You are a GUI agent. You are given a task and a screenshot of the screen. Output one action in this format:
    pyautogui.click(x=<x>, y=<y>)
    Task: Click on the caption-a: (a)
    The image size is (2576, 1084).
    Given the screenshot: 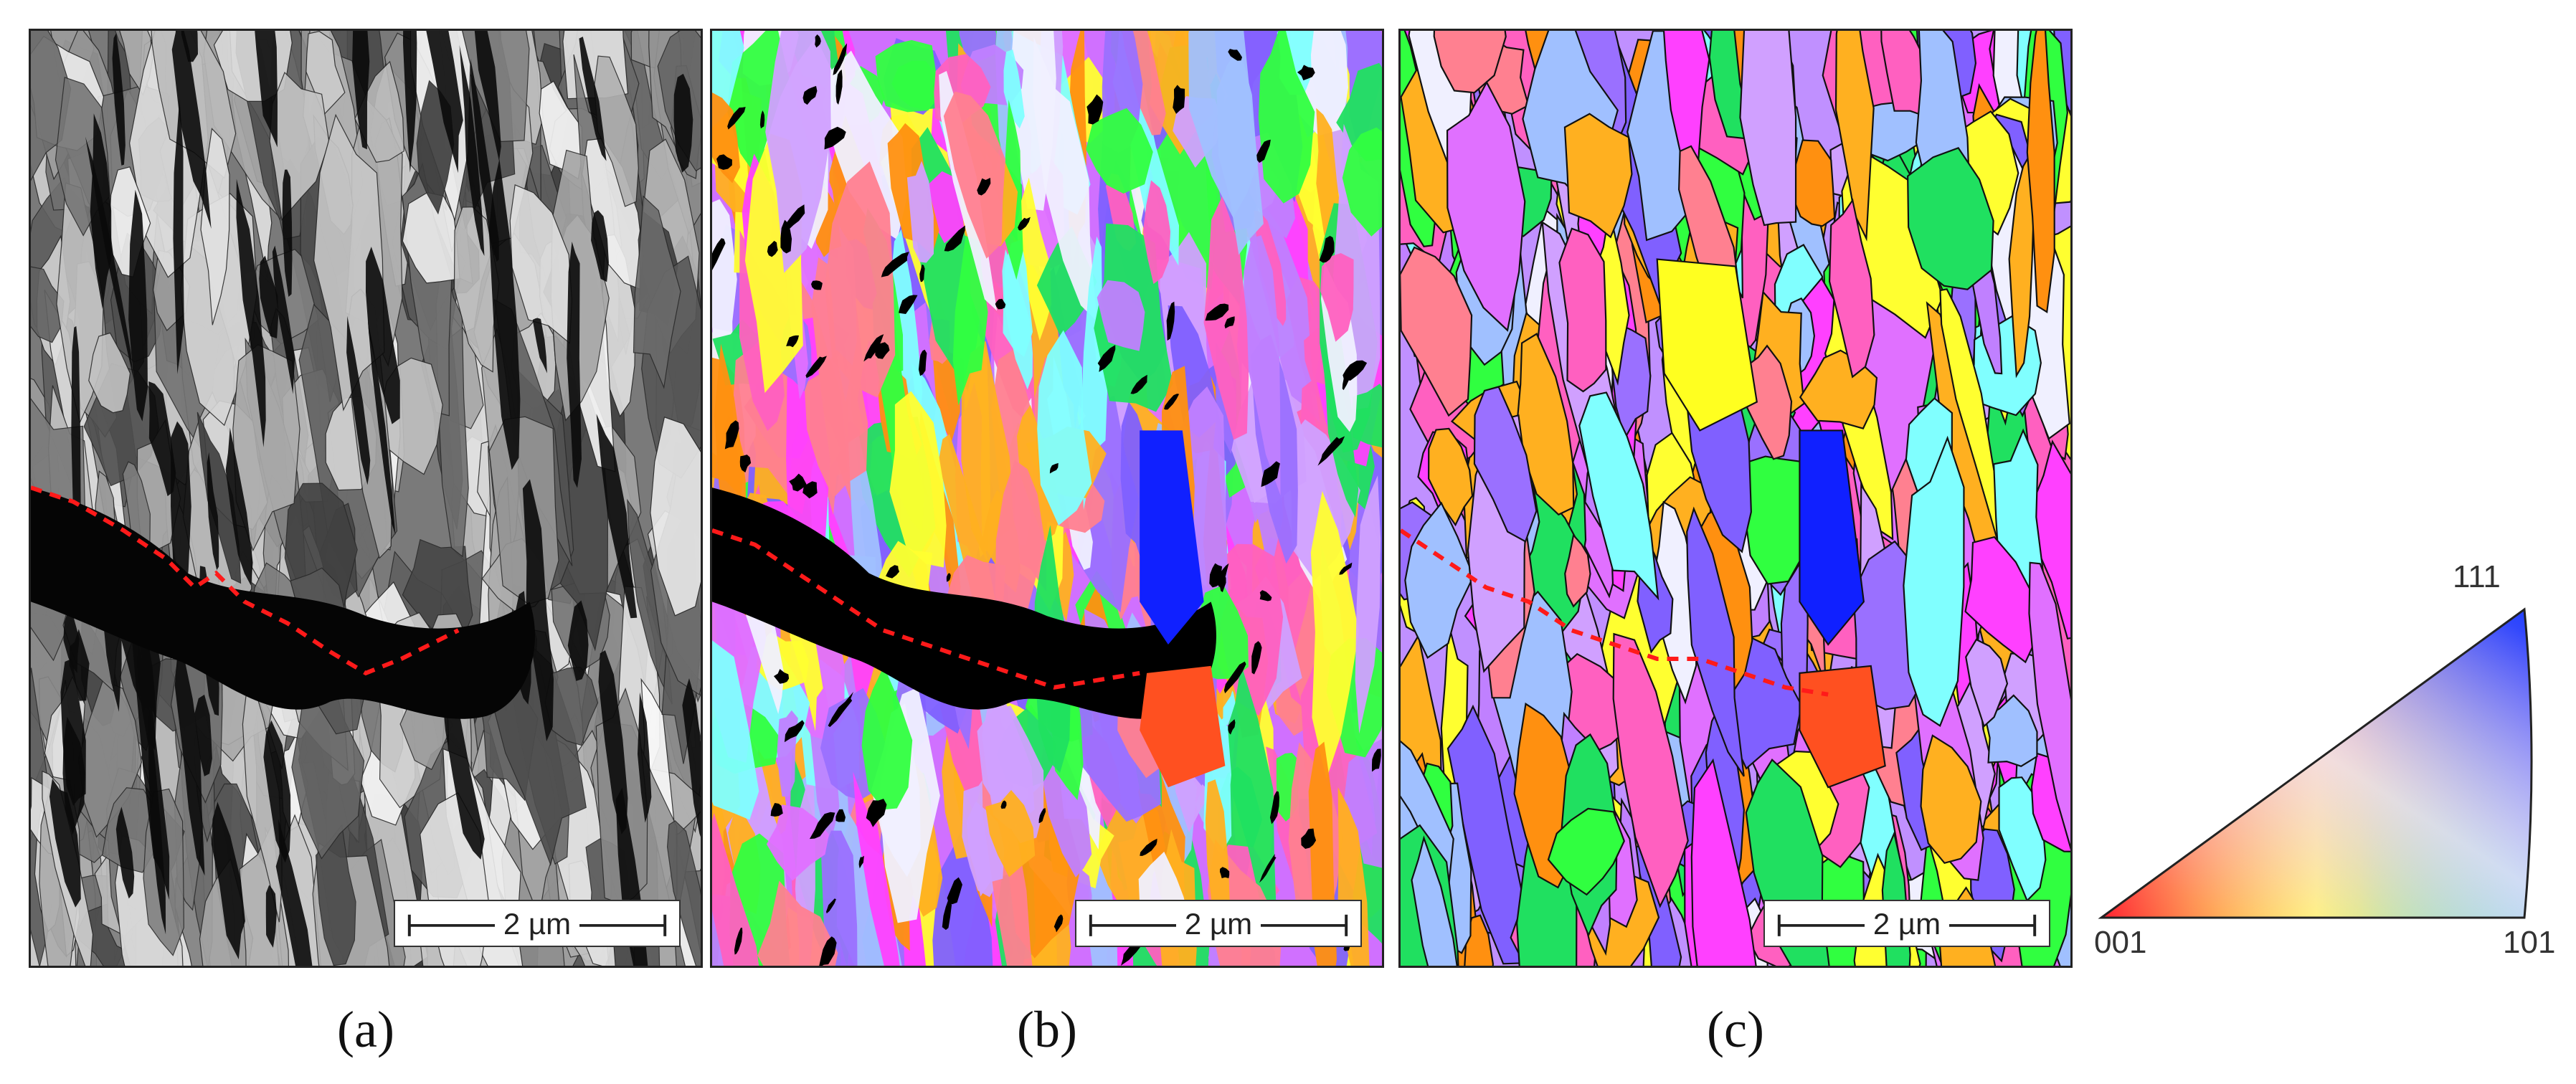 What is the action you would take?
    pyautogui.click(x=365, y=1029)
    